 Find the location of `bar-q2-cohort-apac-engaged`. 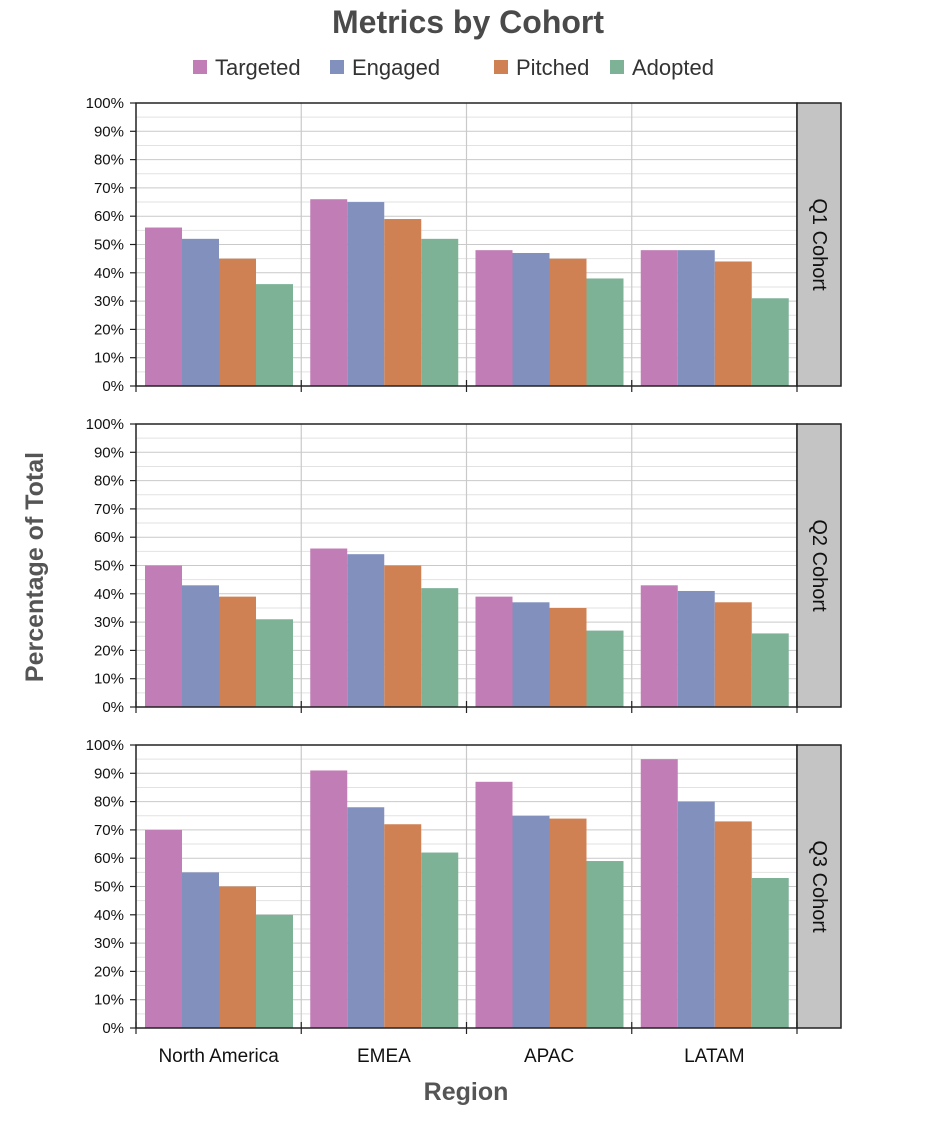

bar-q2-cohort-apac-engaged is located at coordinates (531, 654).